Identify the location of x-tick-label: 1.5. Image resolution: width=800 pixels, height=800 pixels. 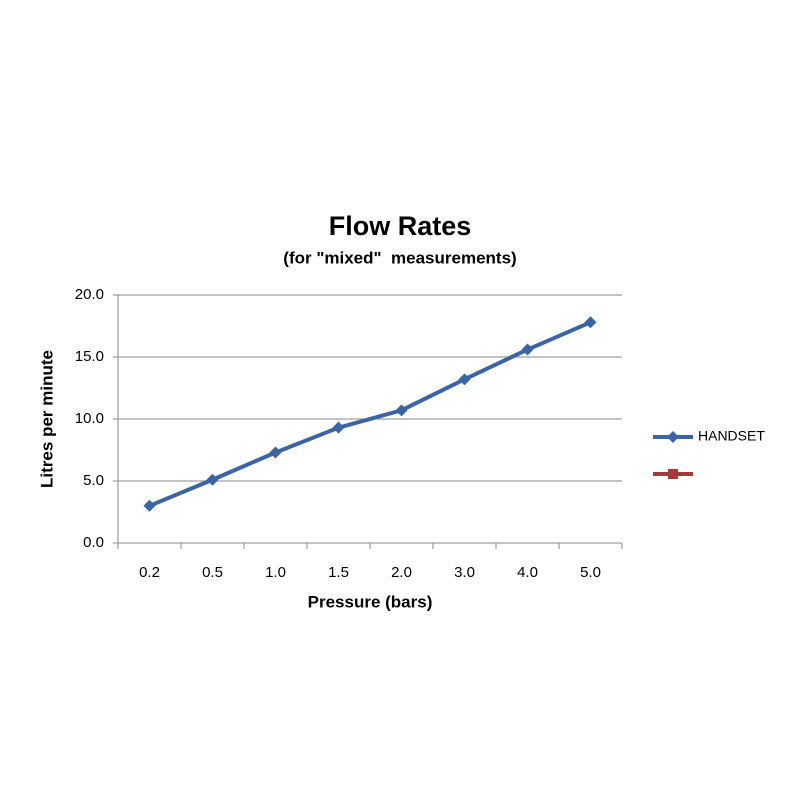
(338, 572).